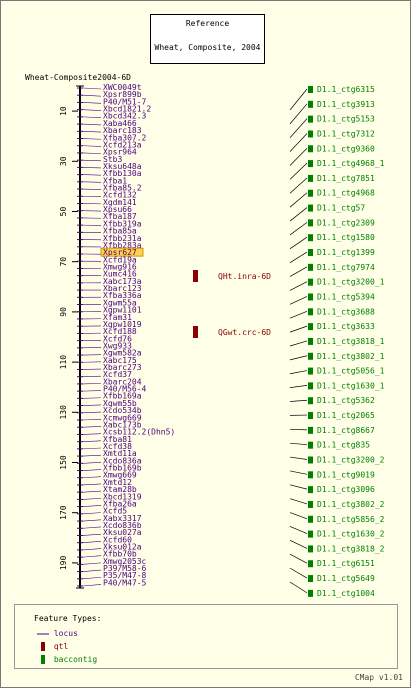 This screenshot has height=688, width=411. What do you see at coordinates (122, 532) in the screenshot?
I see `locus-label: Xksu027a` at bounding box center [122, 532].